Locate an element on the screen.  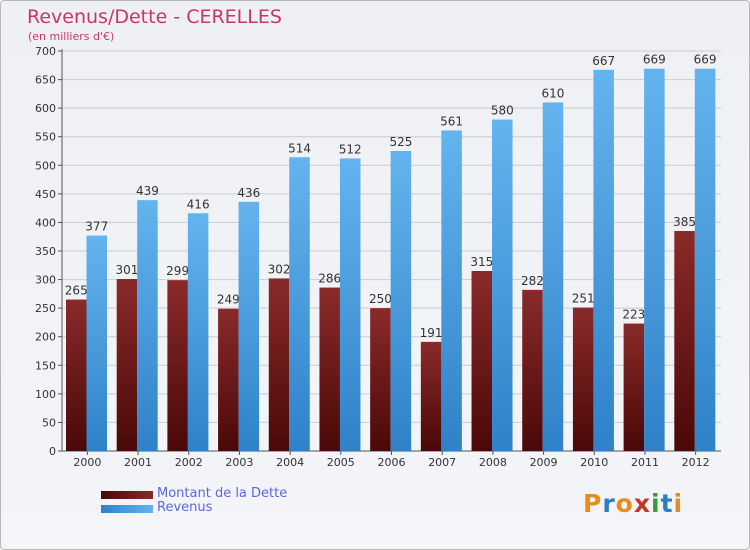
data-label: 286 is located at coordinates (329, 279).